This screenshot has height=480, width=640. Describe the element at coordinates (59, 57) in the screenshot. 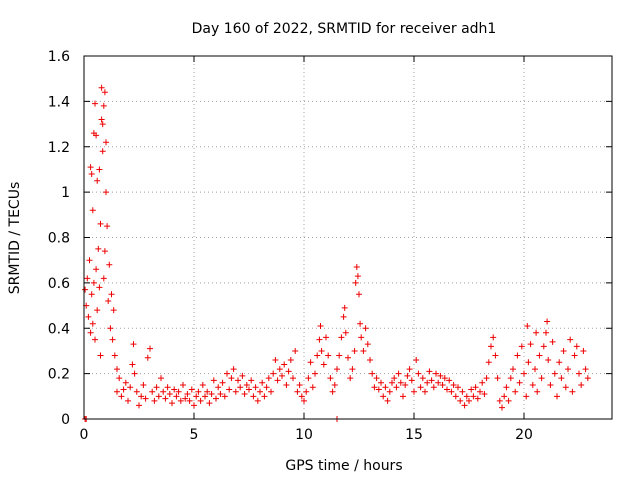

I see `y-tick-label: 1.6` at that location.